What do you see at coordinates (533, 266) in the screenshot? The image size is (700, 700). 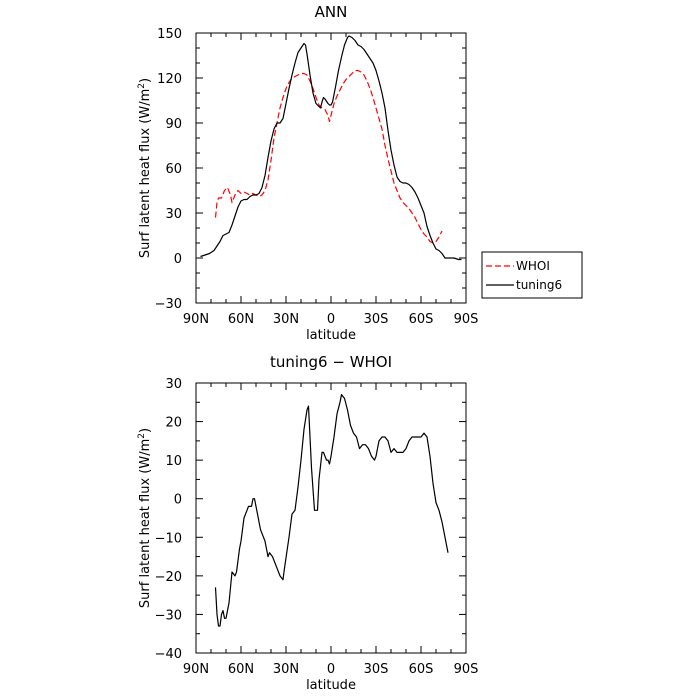 I see `legend-label-WHOI: WHOI` at bounding box center [533, 266].